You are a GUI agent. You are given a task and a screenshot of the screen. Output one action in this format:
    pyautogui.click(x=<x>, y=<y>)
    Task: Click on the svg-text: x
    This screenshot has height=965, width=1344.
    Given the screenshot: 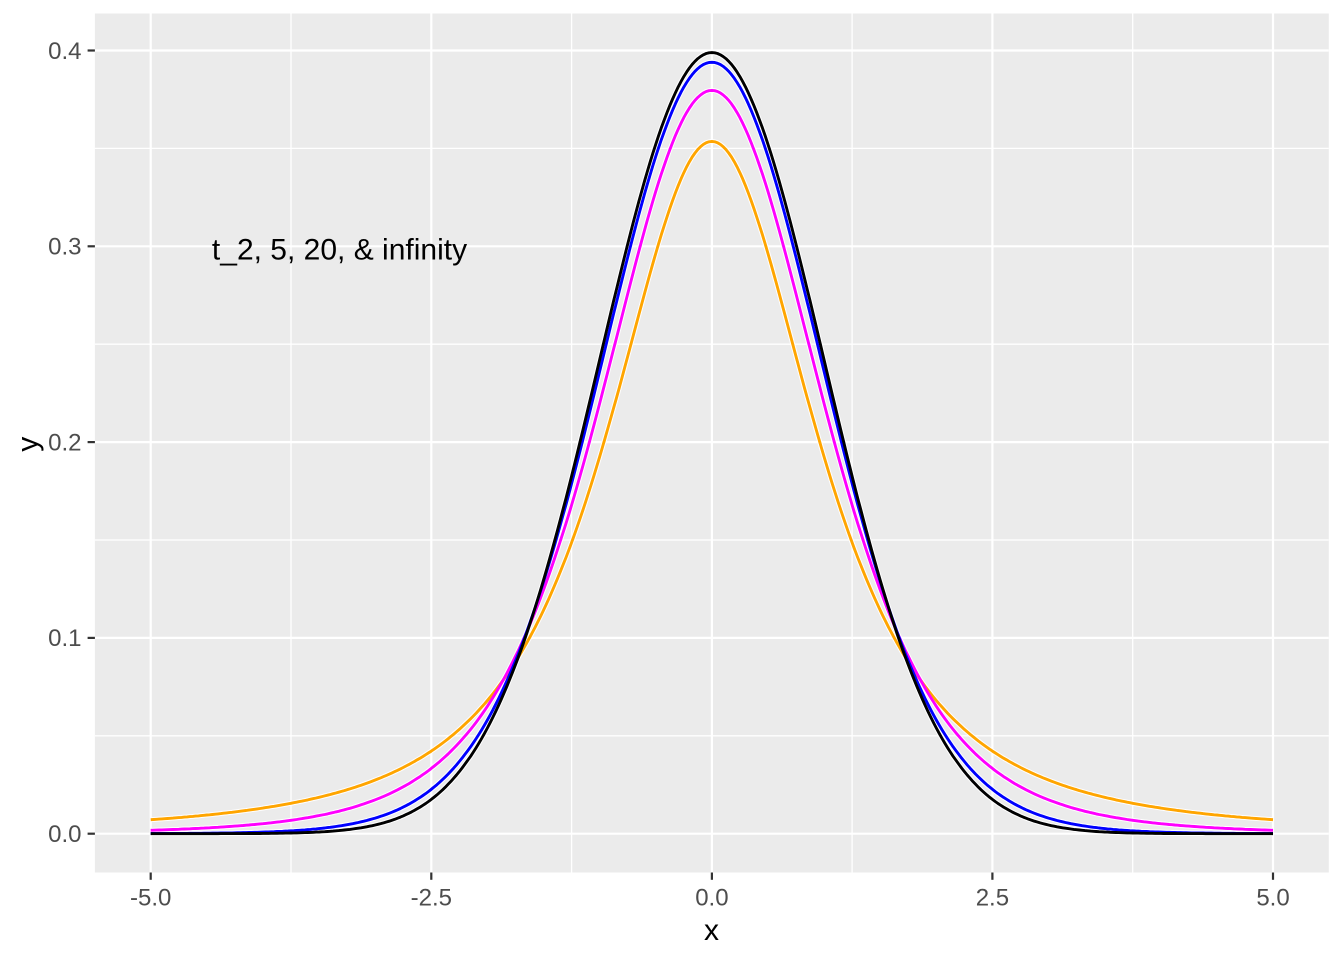 What is the action you would take?
    pyautogui.click(x=711, y=930)
    